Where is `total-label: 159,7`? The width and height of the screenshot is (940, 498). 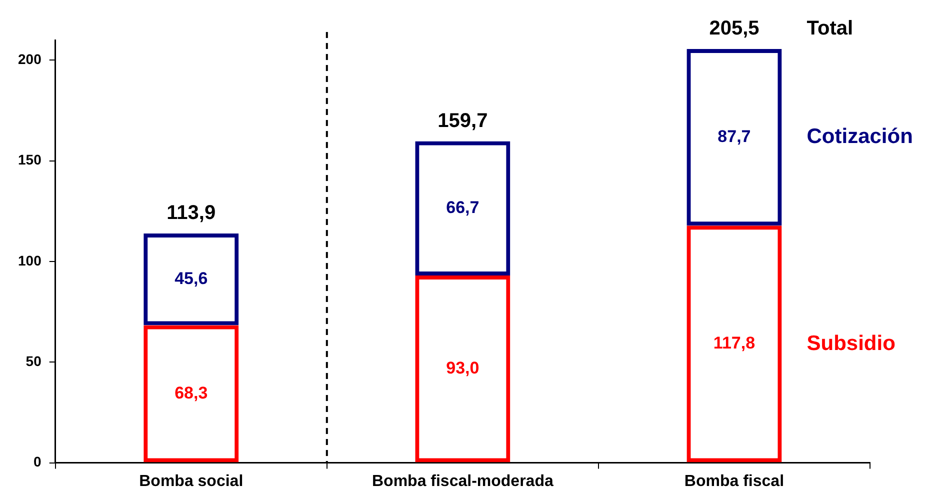
total-label: 159,7 is located at coordinates (463, 121).